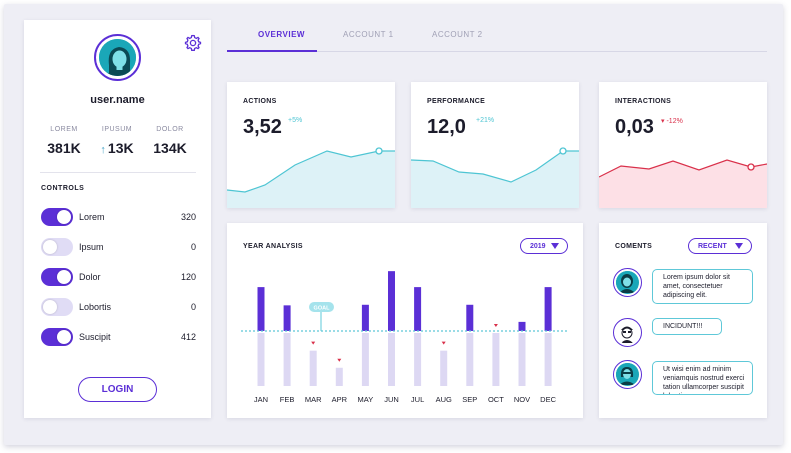  I want to click on metric-title: ACTIONS, so click(260, 101).